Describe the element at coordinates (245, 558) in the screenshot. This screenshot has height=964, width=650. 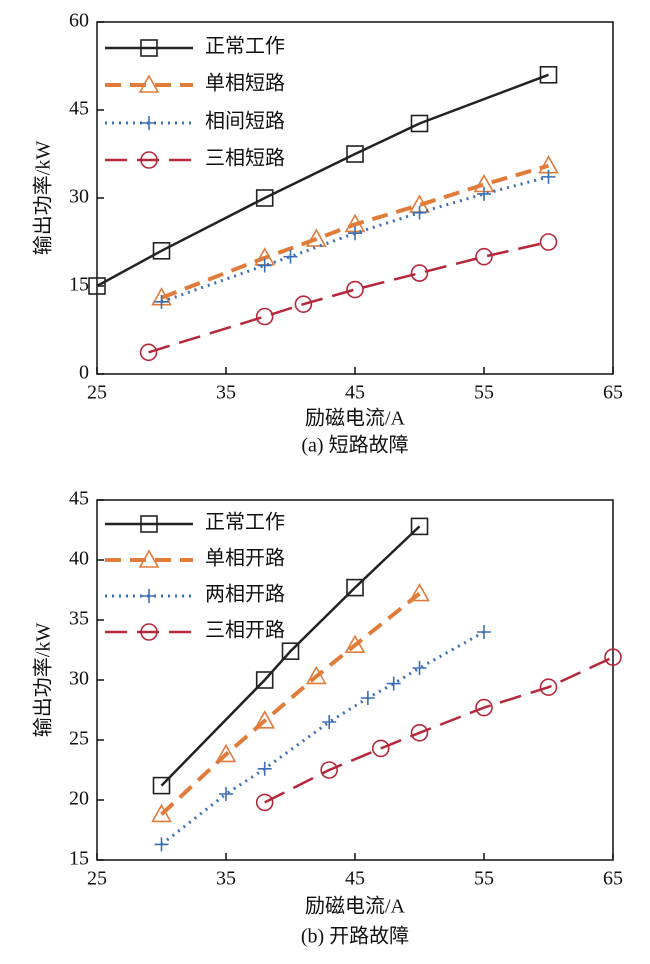
I see `legend-label: 单相开路` at that location.